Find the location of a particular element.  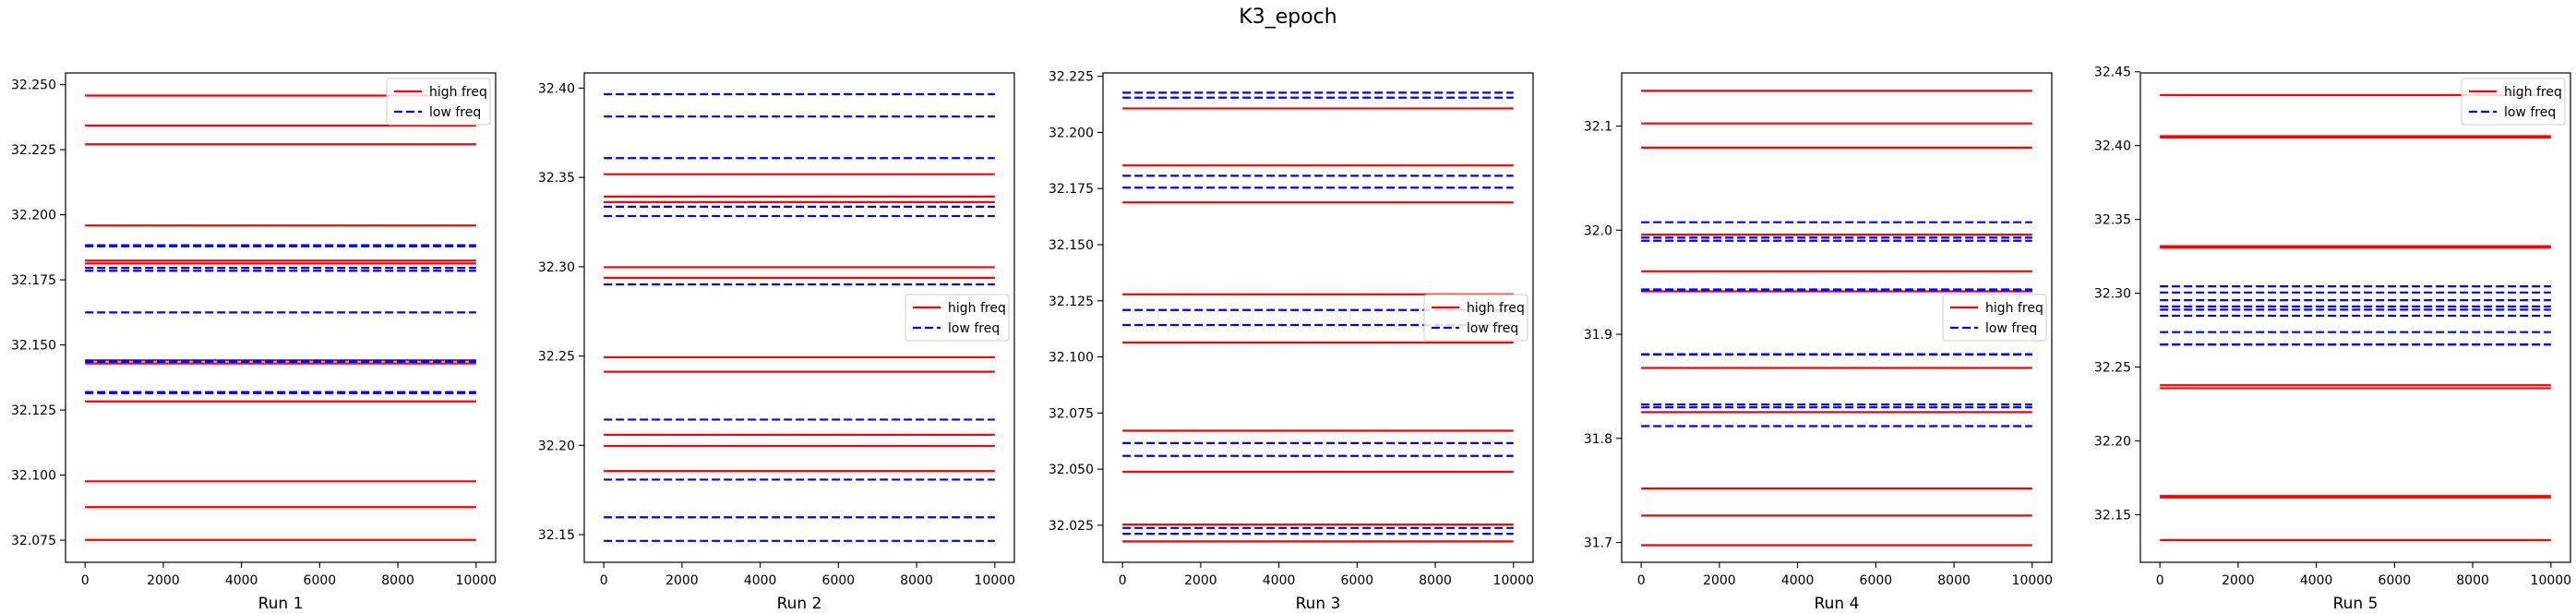

x-axis-label: Run 2 is located at coordinates (800, 604).